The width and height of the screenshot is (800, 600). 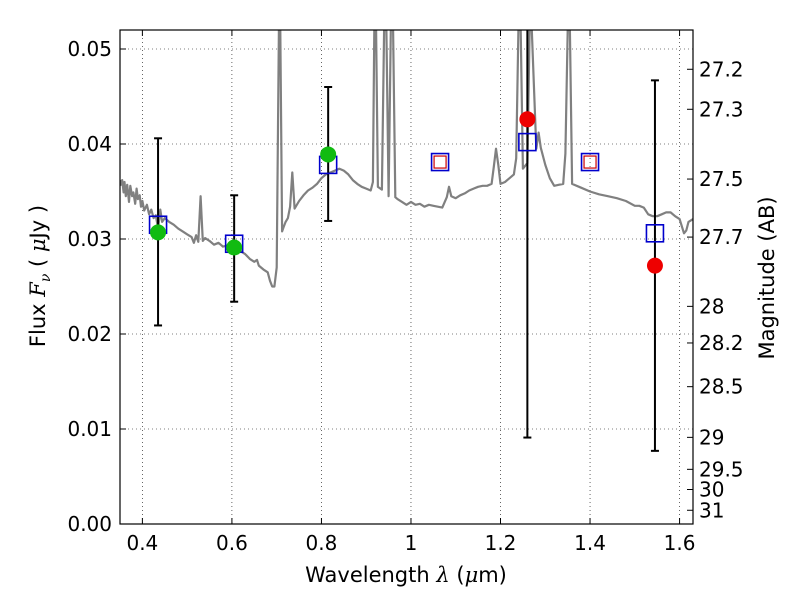 I want to click on mag-tick-label: 27.7, so click(x=721, y=237).